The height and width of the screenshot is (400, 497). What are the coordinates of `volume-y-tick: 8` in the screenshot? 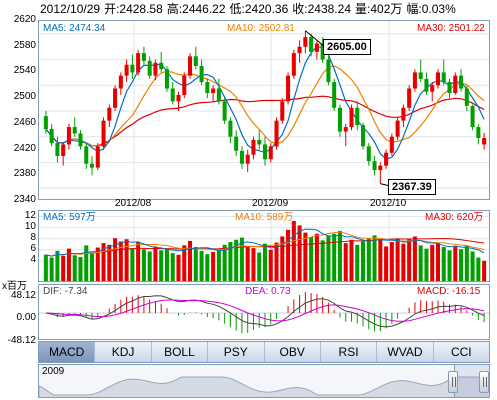 It's located at (33, 237).